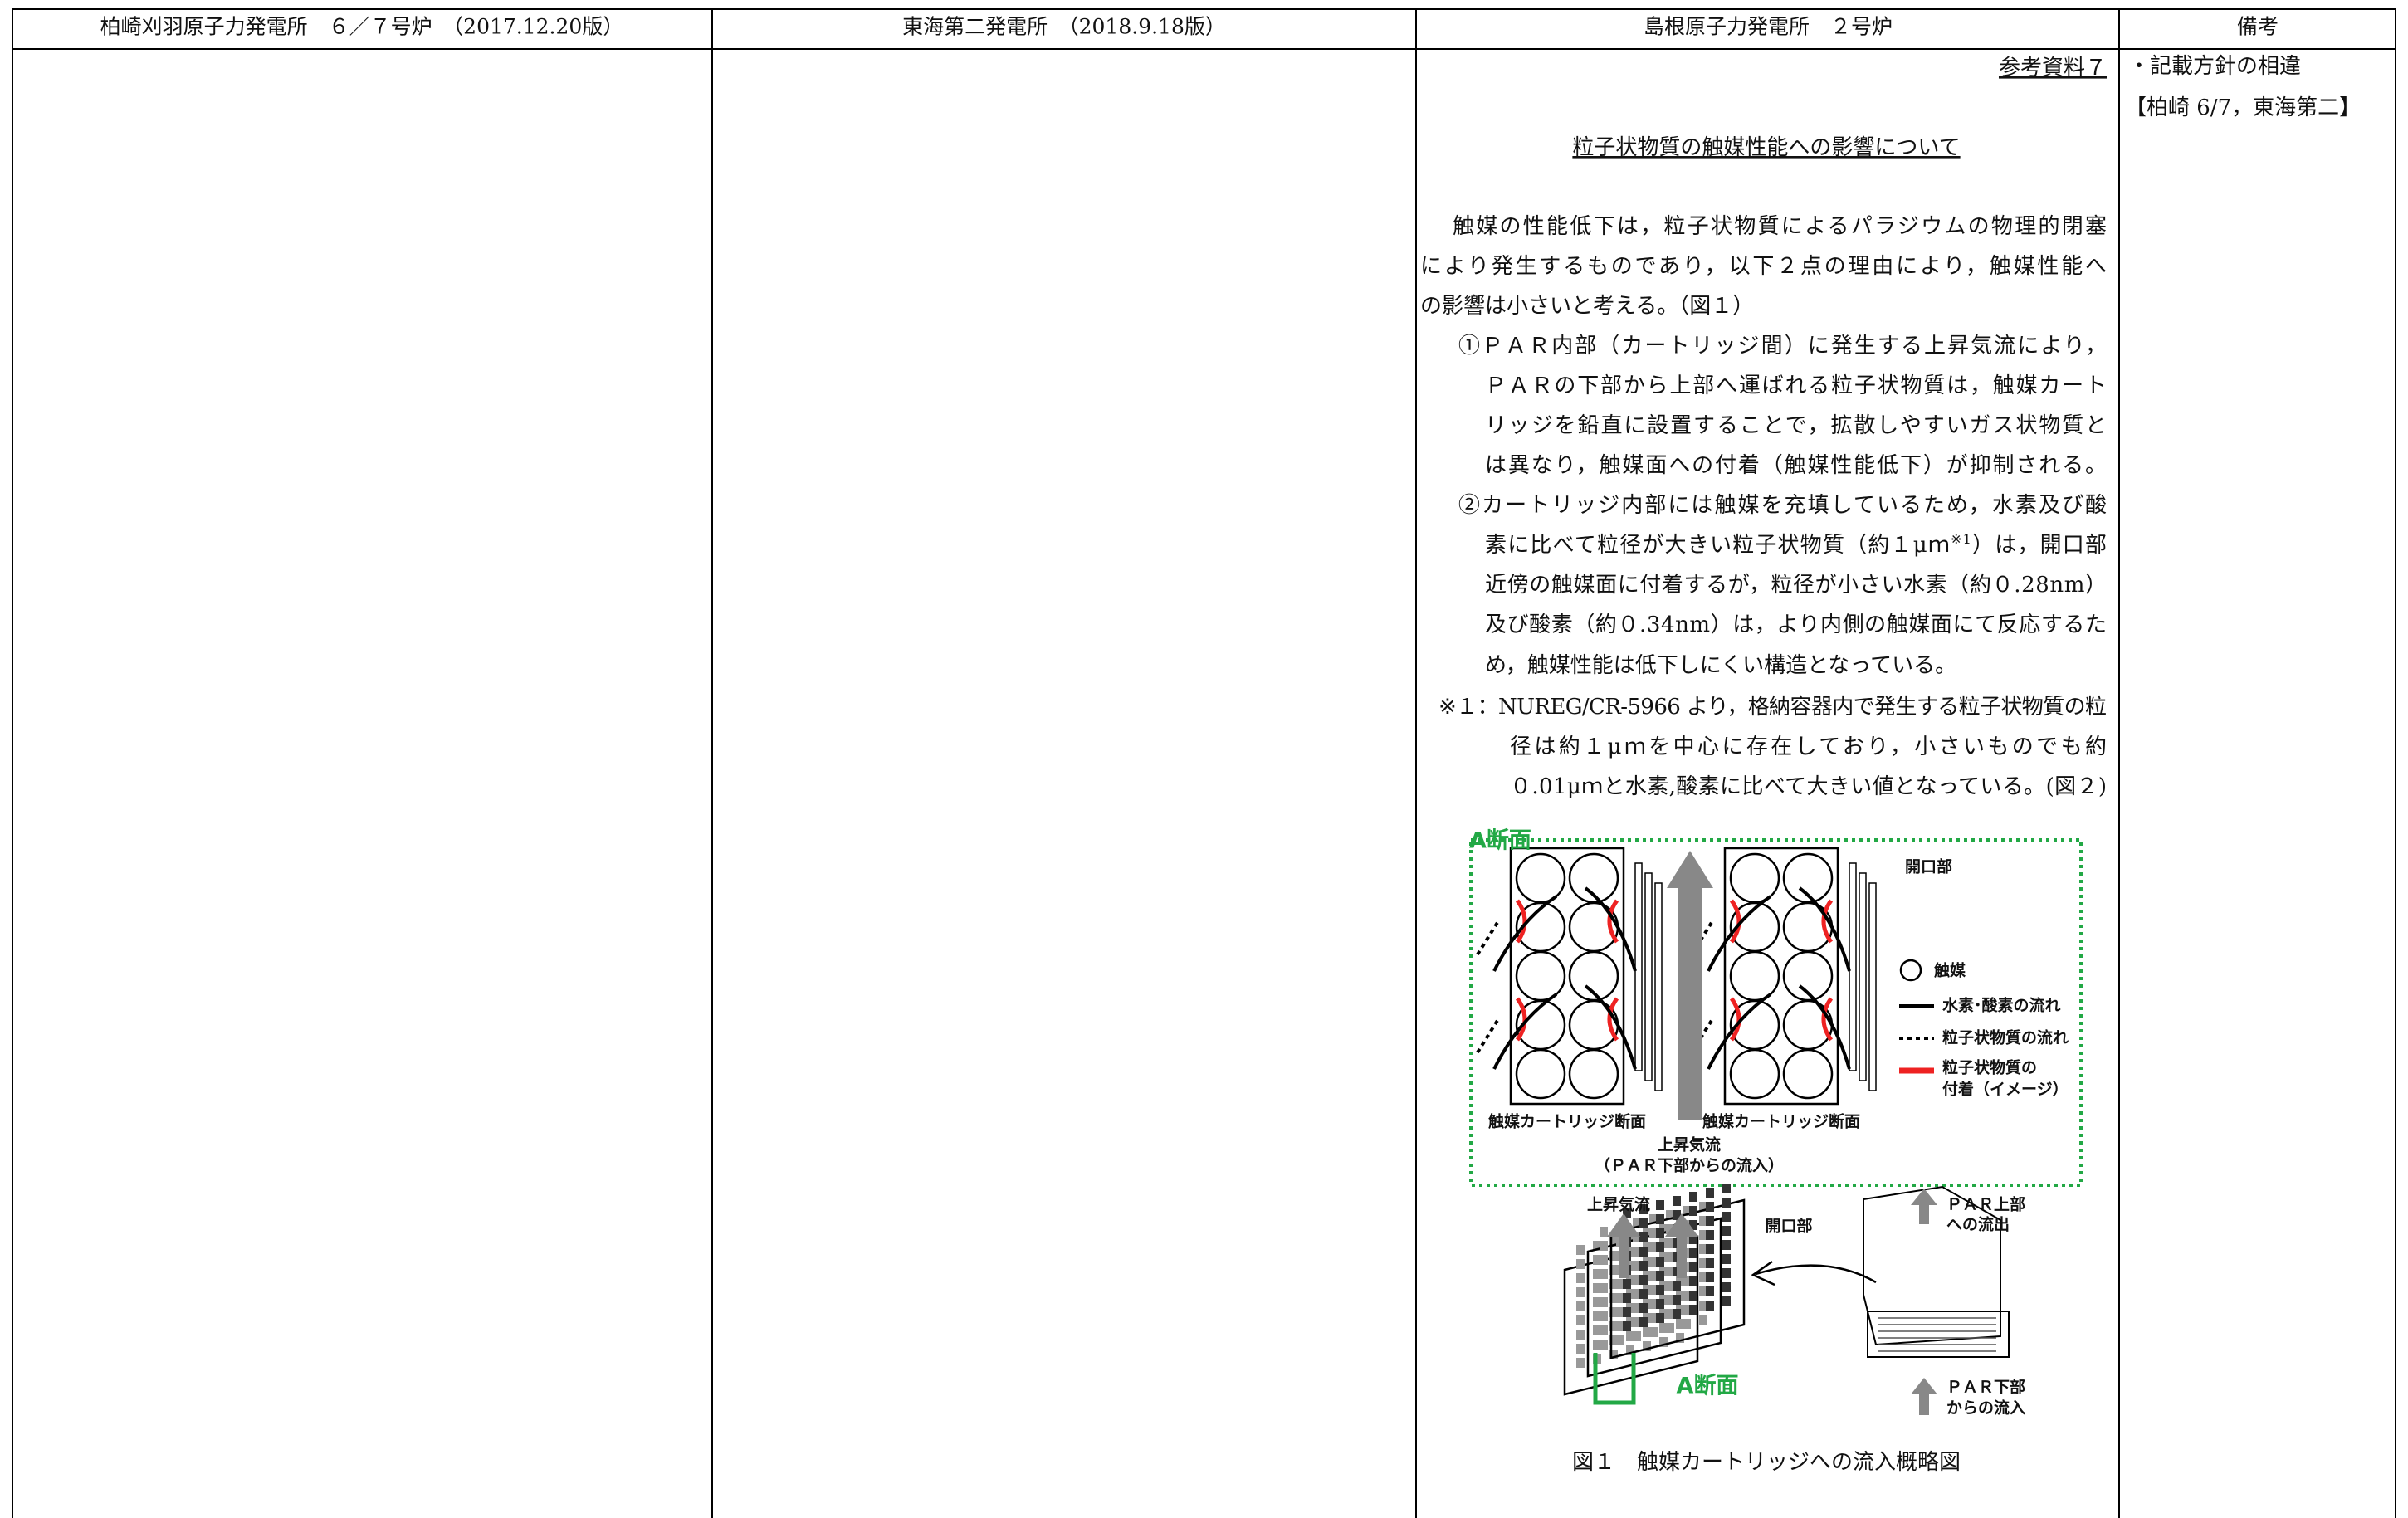 This screenshot has height=1518, width=2408. What do you see at coordinates (1932, 1265) in the screenshot?
I see `par-box` at bounding box center [1932, 1265].